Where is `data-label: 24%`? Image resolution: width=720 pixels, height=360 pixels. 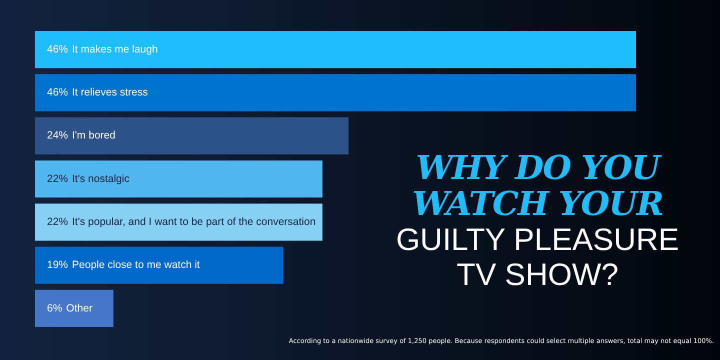
data-label: 24% is located at coordinates (57, 136).